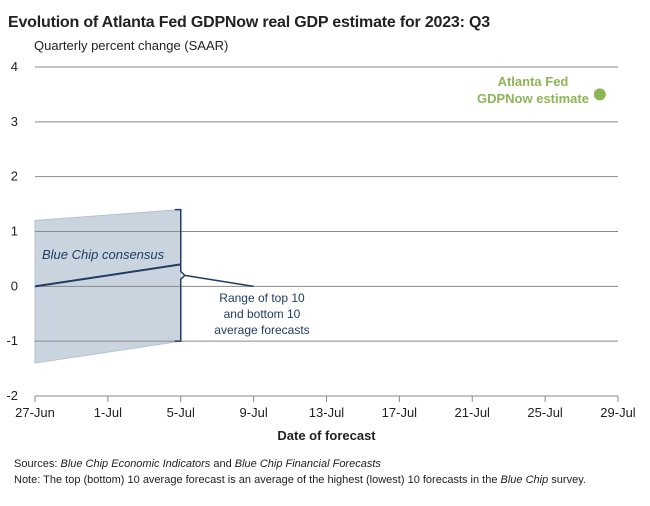  Describe the element at coordinates (533, 81) in the screenshot. I see `gdpnow-label-line1: Atlanta Fed` at that location.